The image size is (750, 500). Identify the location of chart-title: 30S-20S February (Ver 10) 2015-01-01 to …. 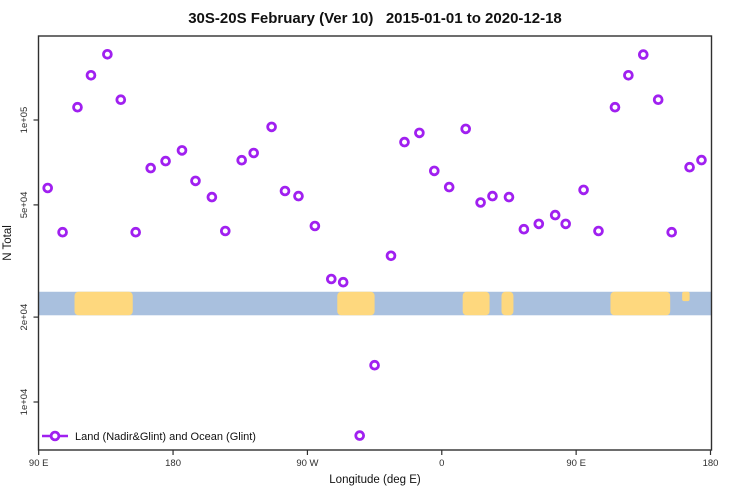
(375, 18).